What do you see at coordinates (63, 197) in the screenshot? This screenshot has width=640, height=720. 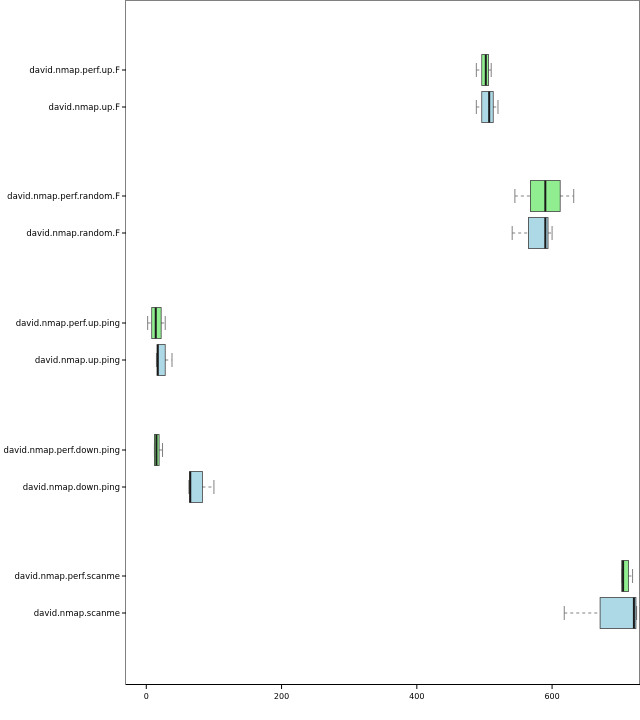 I see `category-label: david.nmap.perf.random.F` at bounding box center [63, 197].